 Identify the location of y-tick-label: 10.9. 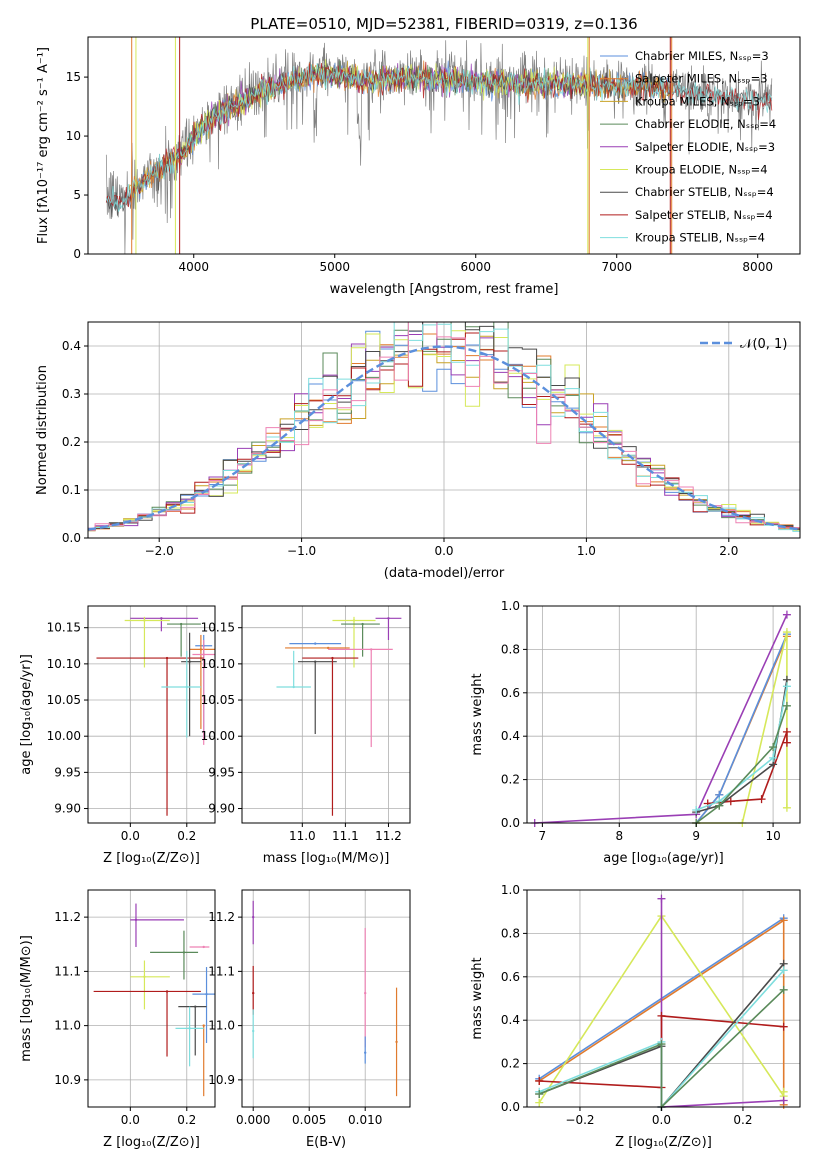
(67, 1080).